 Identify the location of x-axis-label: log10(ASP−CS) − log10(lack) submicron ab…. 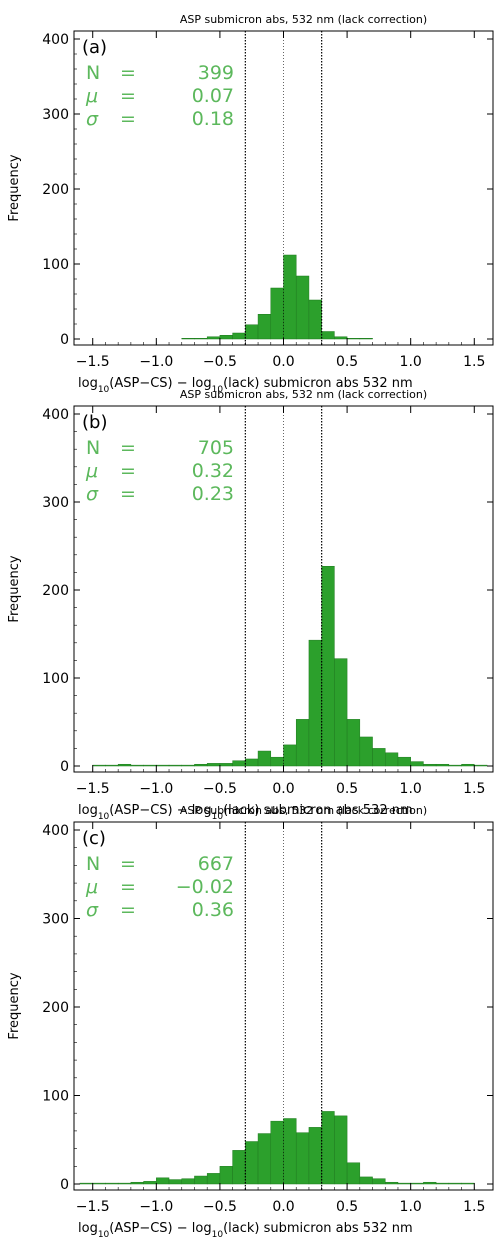
(245, 1230).